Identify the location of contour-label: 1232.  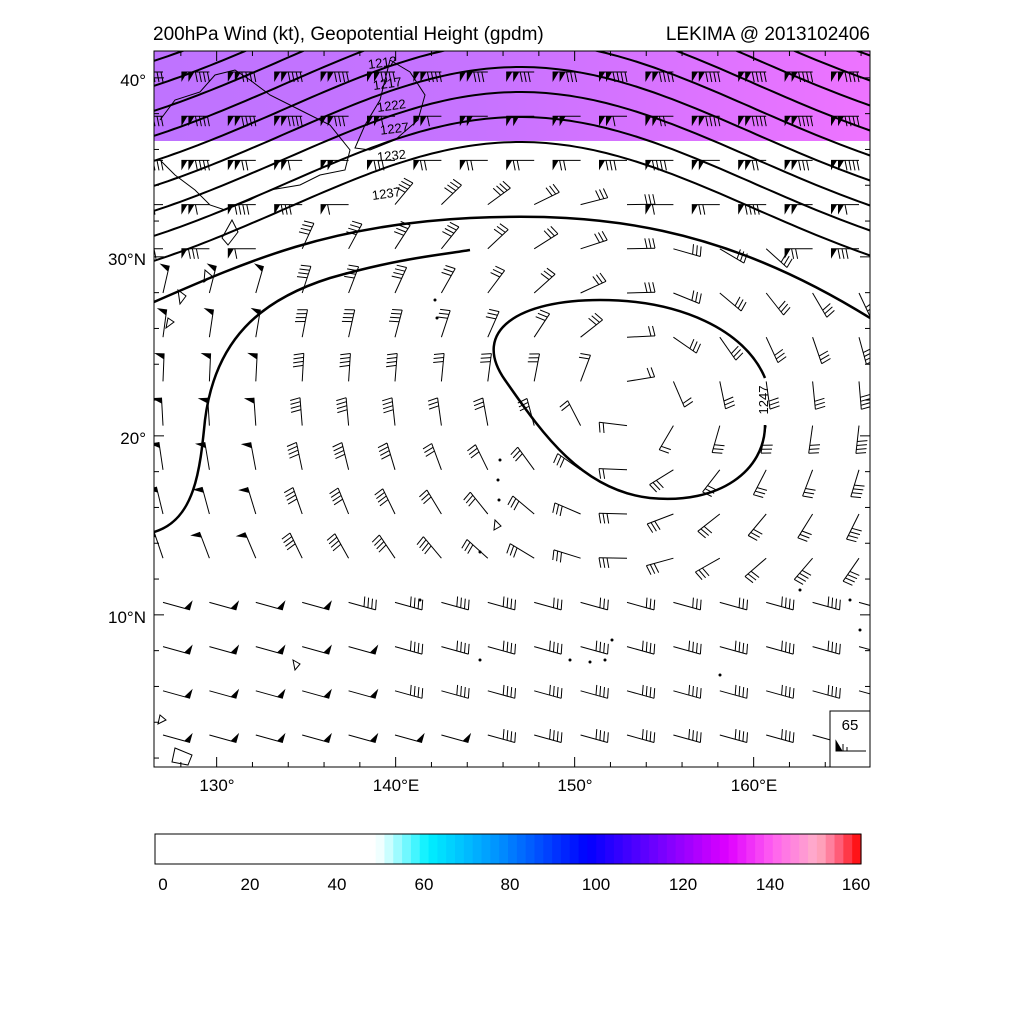
(391, 156).